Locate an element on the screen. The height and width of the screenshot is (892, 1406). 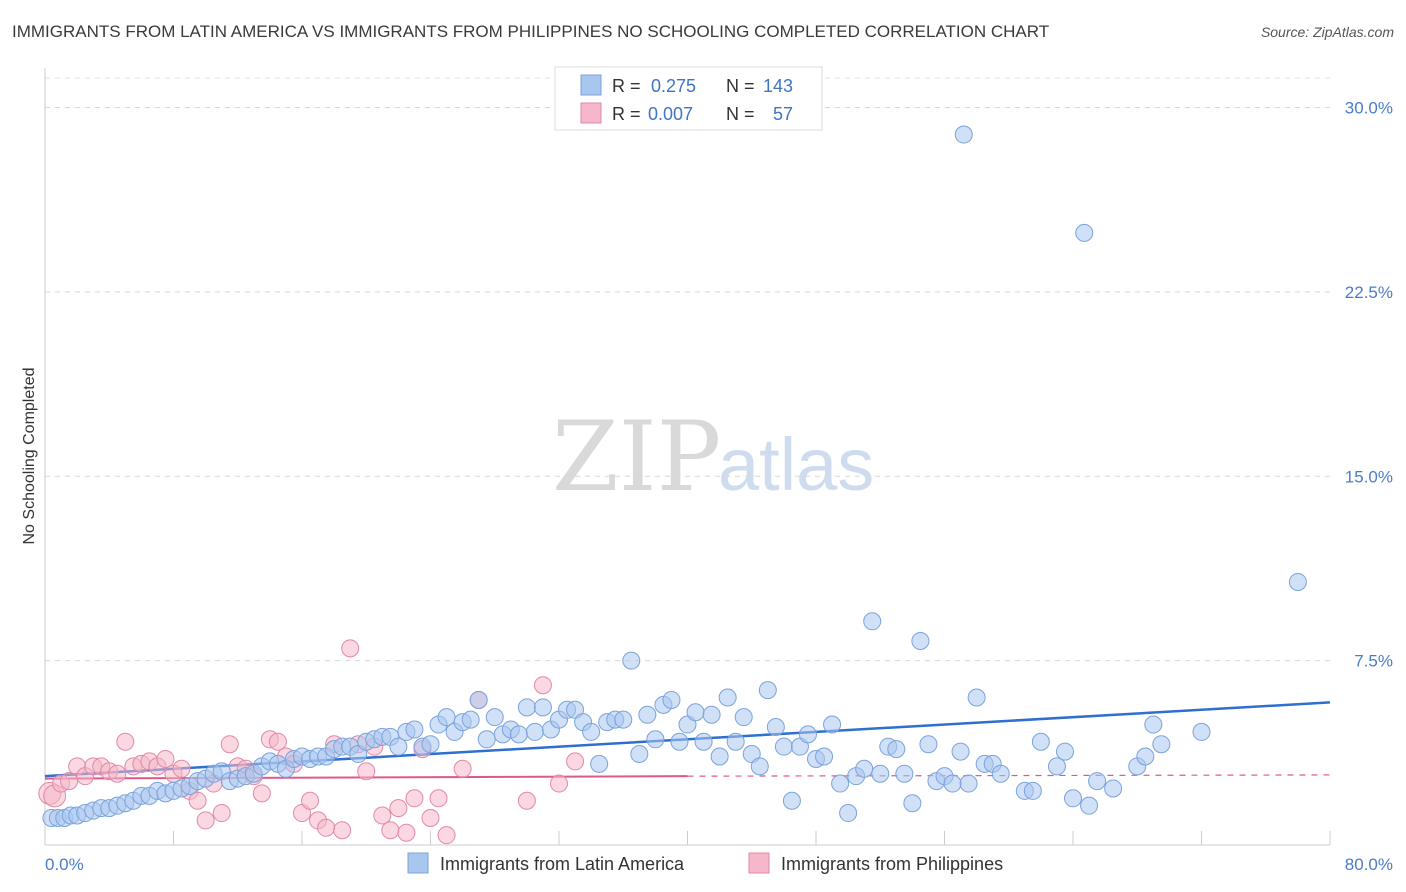
y-axis-title: No Schooling Completed is located at coordinates (29, 456).